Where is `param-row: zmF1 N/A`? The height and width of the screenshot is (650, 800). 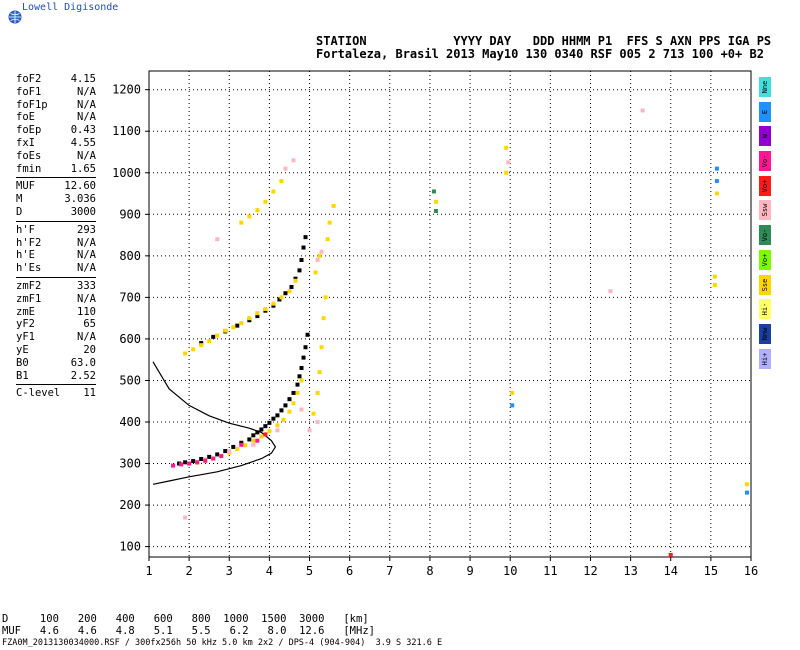 param-row: zmF1 N/A is located at coordinates (56, 299).